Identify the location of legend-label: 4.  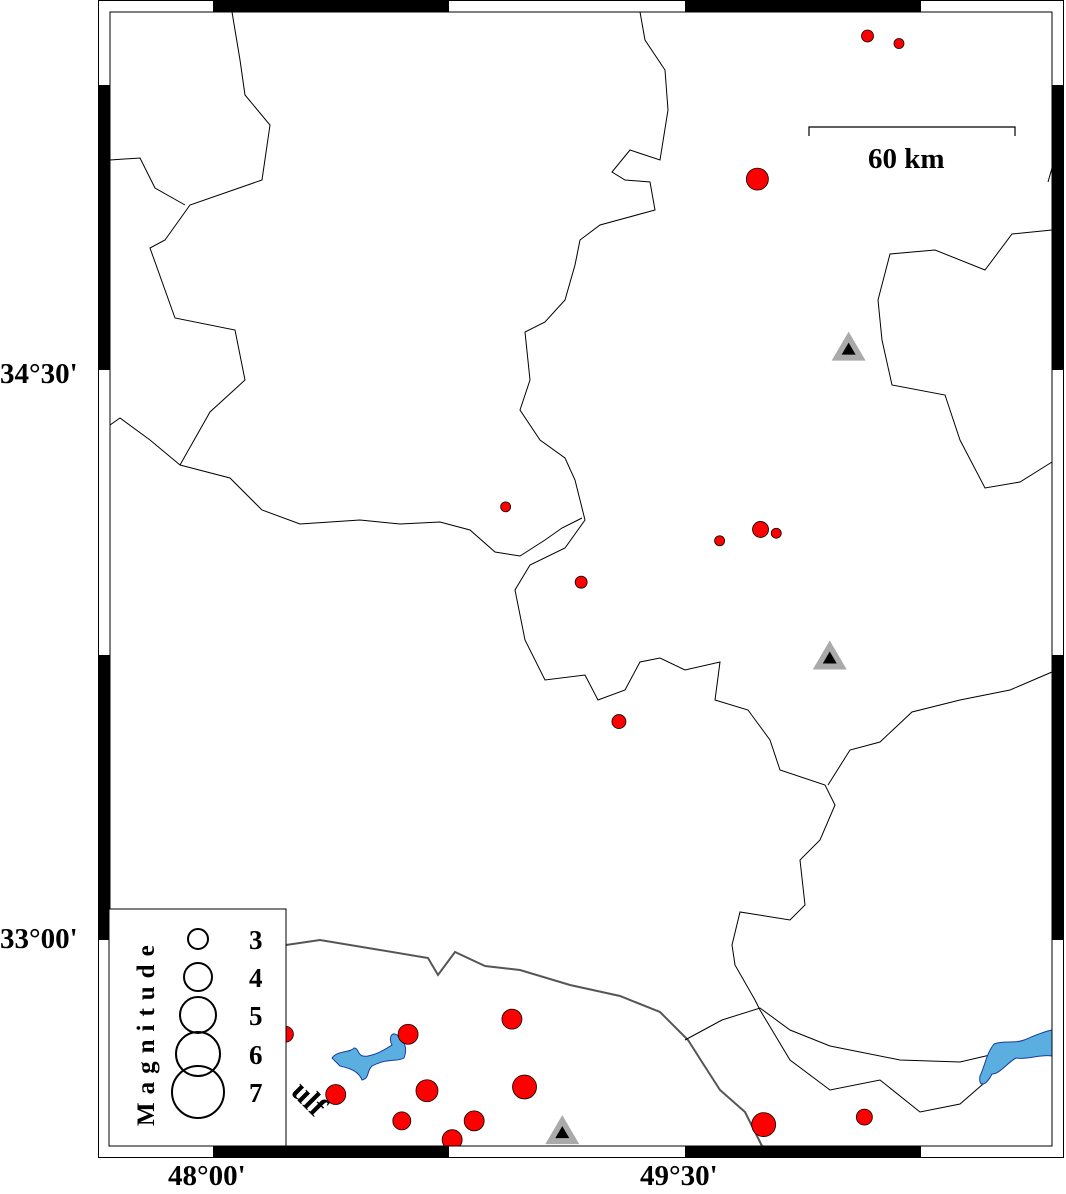
(256, 978).